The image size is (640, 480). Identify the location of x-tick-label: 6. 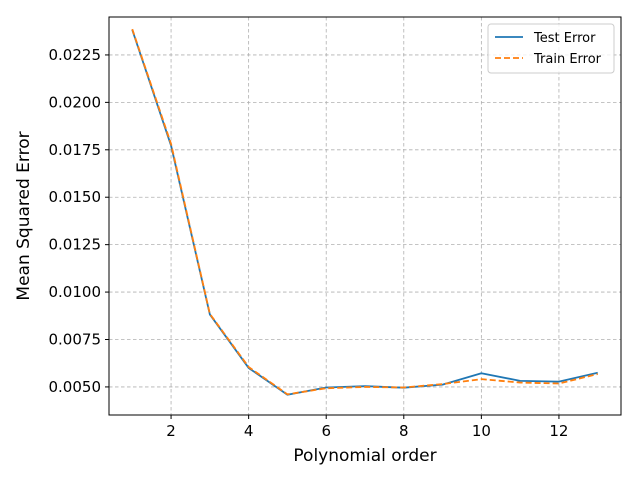
(326, 431).